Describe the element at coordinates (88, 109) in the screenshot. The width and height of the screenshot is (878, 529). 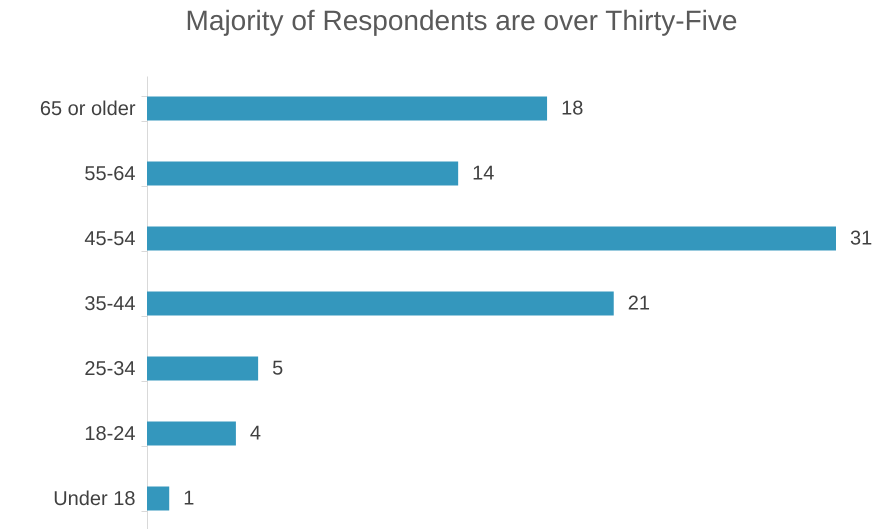
I see `y-tick-label: 65 or older` at that location.